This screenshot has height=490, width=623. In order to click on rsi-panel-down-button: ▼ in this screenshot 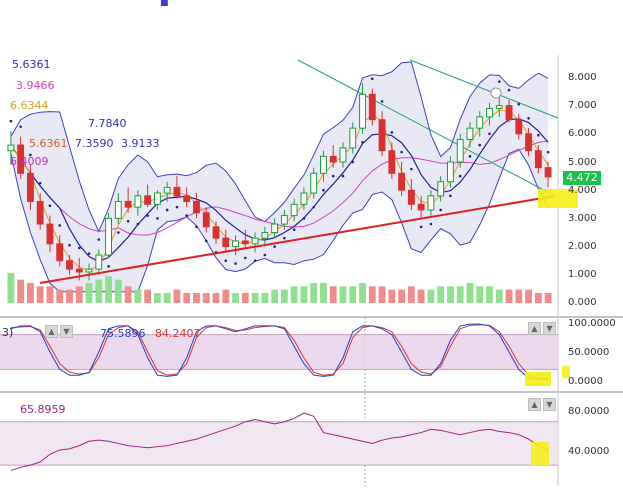, I will do `click(549, 404)`.